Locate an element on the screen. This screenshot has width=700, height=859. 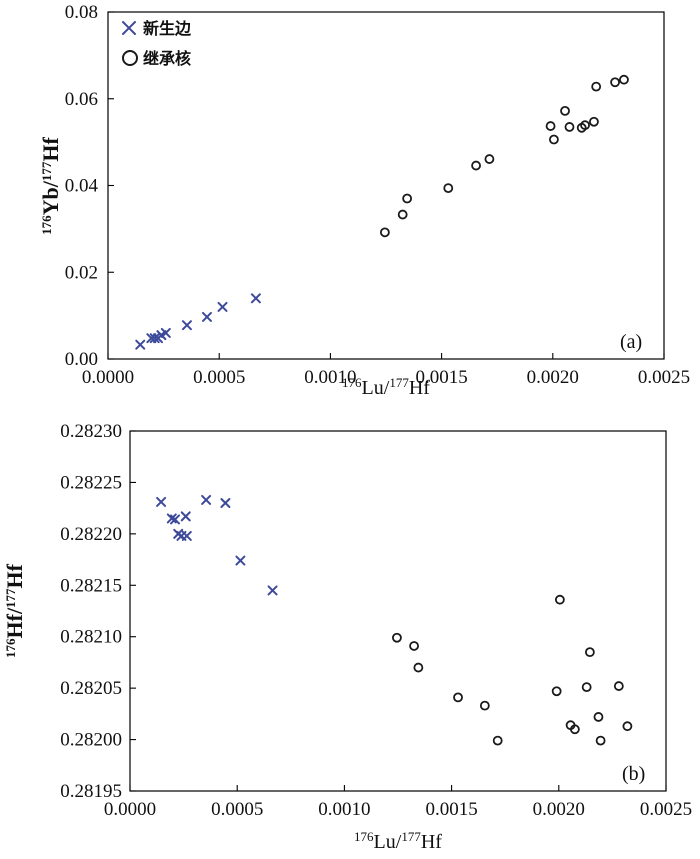
panel-a-x-tick-label-4: 0.0020 is located at coordinates (553, 377).